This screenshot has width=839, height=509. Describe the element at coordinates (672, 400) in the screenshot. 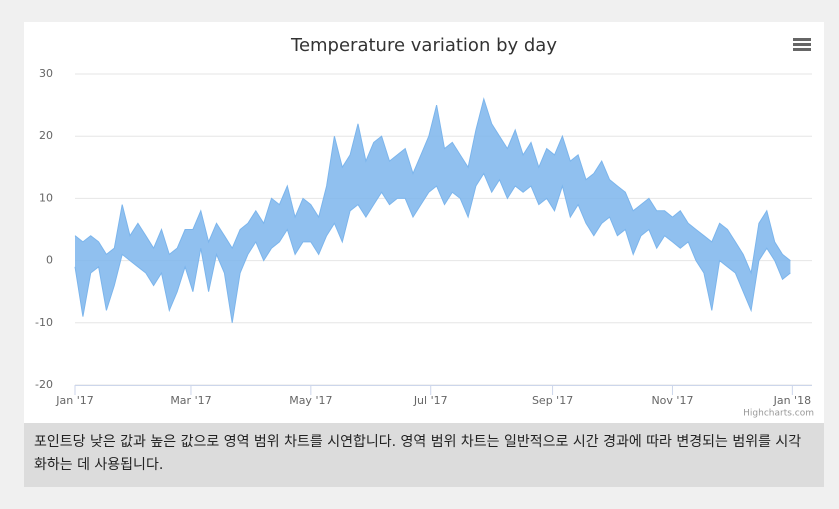

I see `x-tick-label: Nov '17` at that location.